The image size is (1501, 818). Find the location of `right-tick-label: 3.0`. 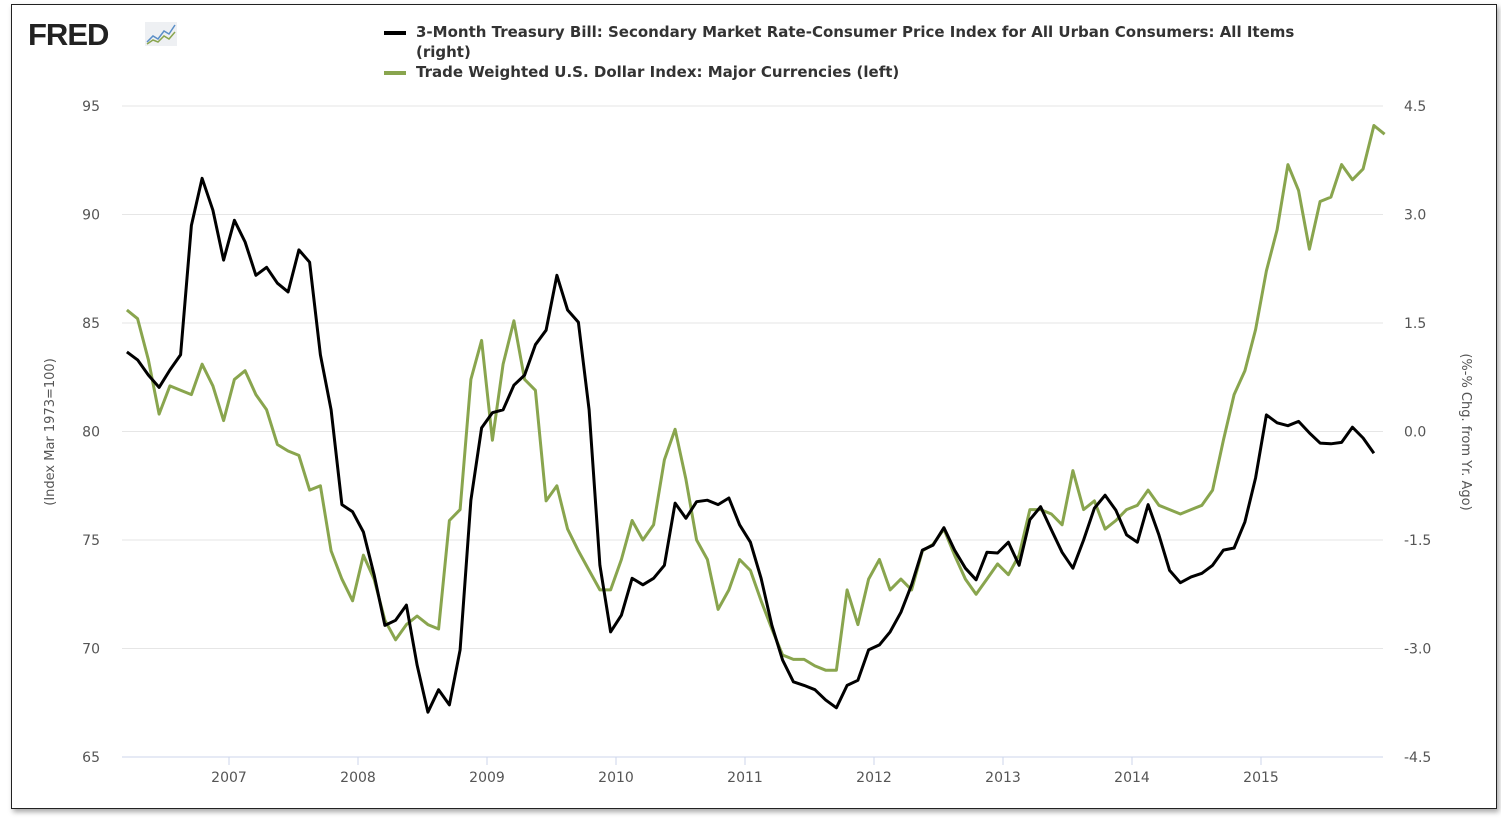

right-tick-label: 3.0 is located at coordinates (1415, 216).